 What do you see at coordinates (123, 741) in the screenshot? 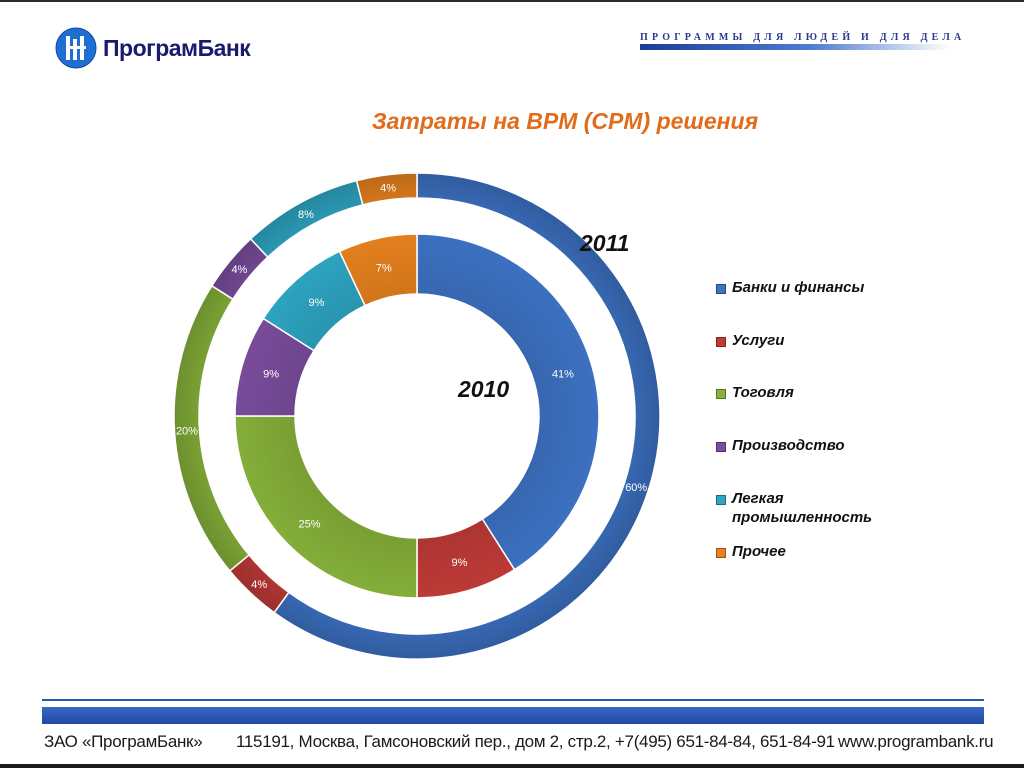
I see `footer-company: ЗАО «ПрограмБанк»` at bounding box center [123, 741].